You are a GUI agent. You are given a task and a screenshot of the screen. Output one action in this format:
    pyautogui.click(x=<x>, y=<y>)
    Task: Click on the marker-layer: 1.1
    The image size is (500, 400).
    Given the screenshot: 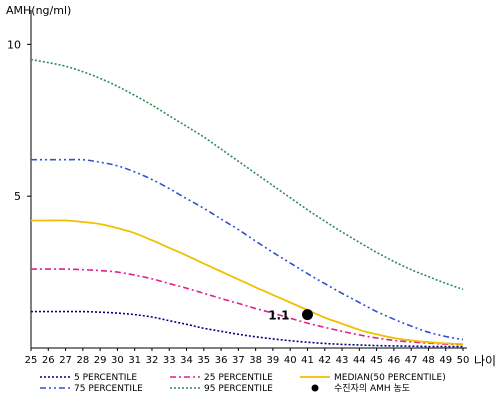 What is the action you would take?
    pyautogui.click(x=290, y=316)
    